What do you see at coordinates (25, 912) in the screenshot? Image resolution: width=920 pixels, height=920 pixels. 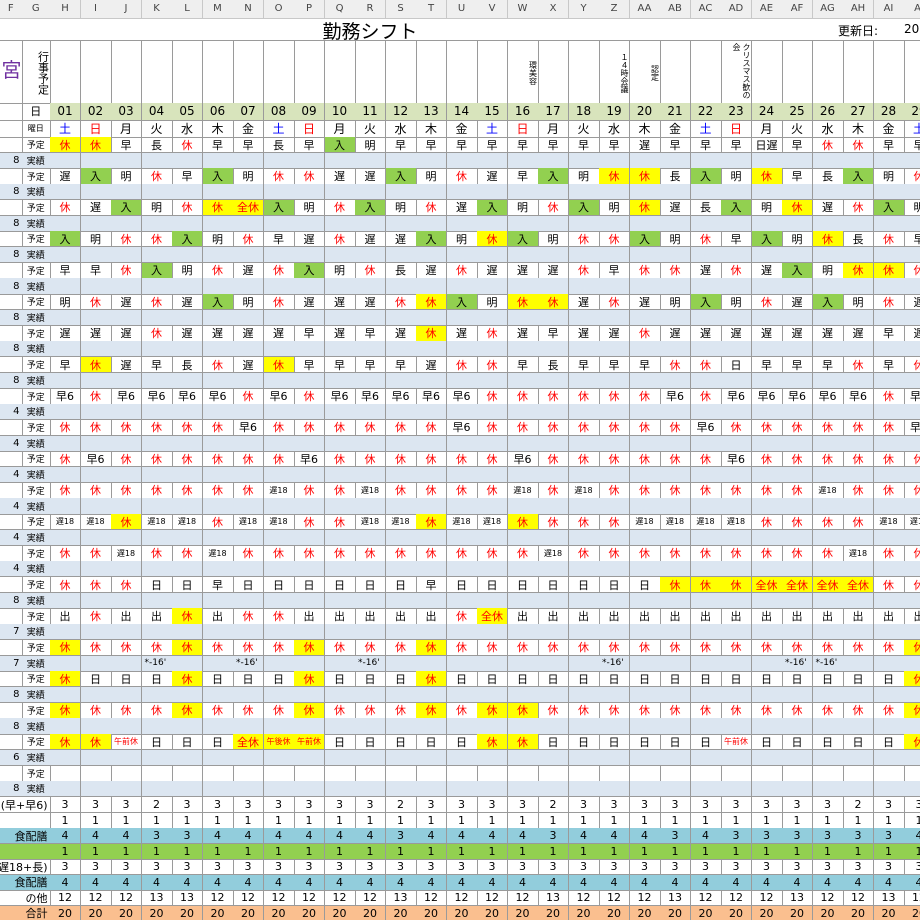 I see `summary-label: 合計` at bounding box center [25, 912].